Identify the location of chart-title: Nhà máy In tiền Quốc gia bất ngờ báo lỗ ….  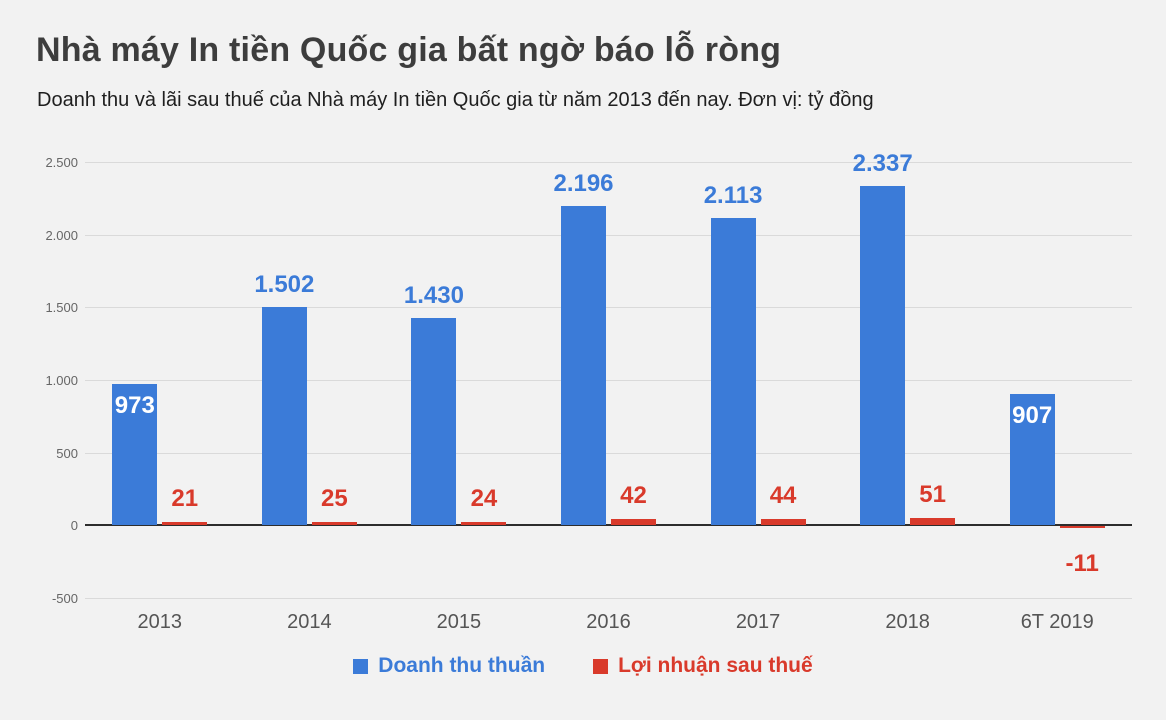
(409, 50).